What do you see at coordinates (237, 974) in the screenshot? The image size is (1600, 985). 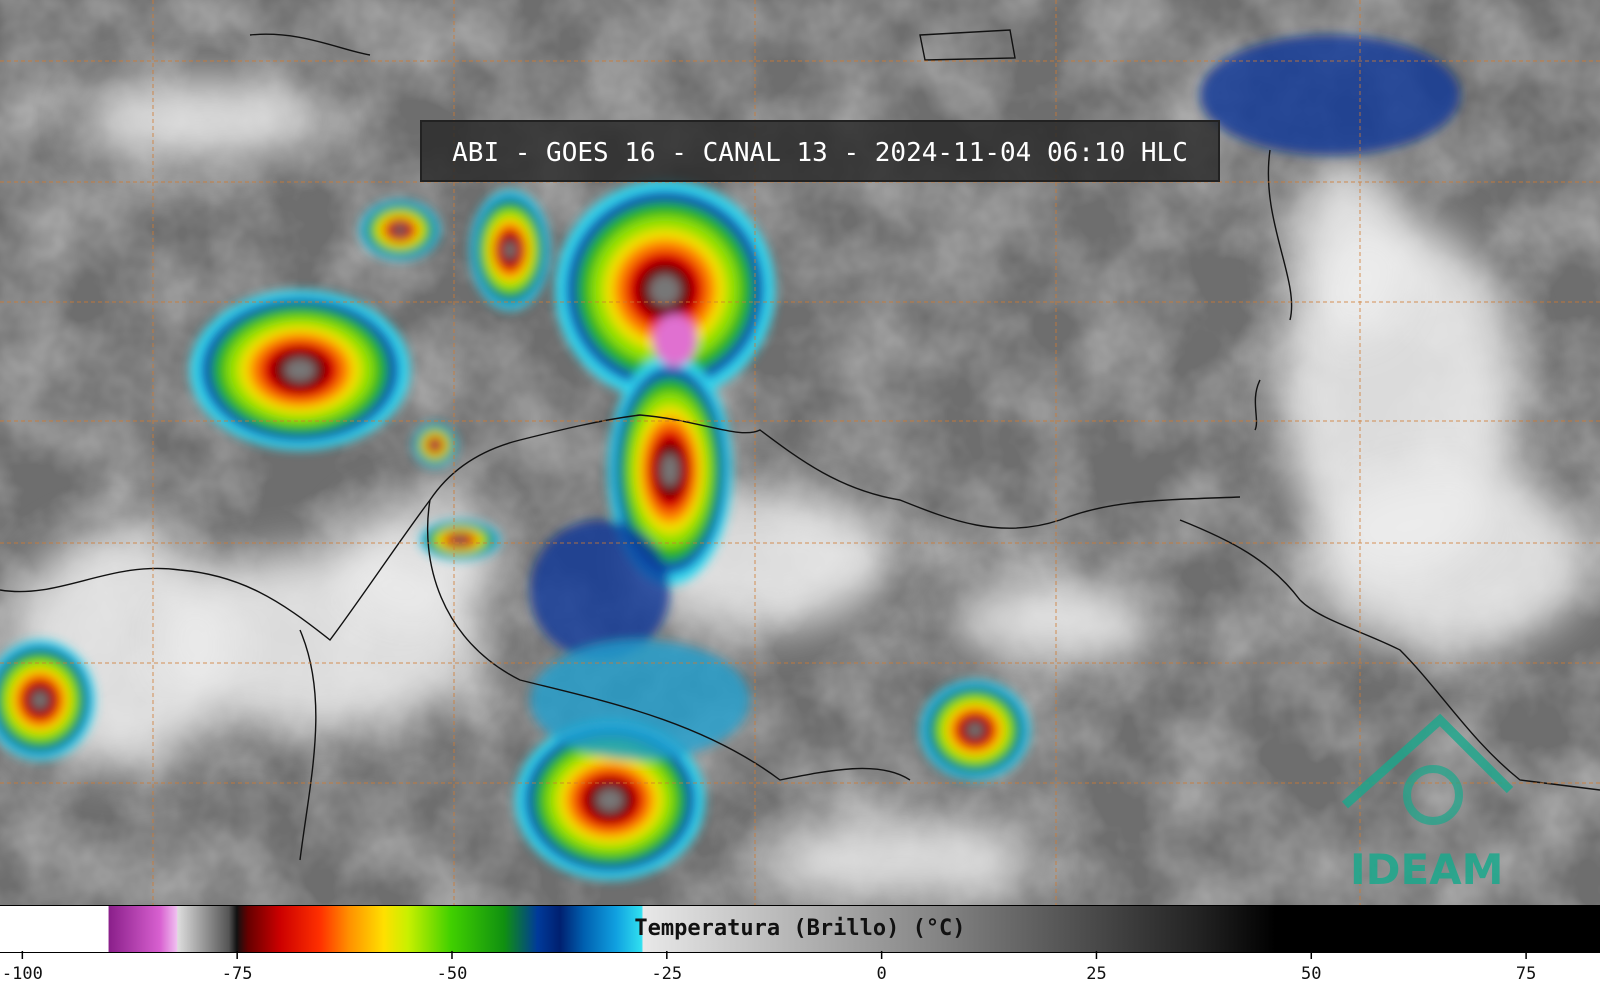 I see `tick-label: -75` at bounding box center [237, 974].